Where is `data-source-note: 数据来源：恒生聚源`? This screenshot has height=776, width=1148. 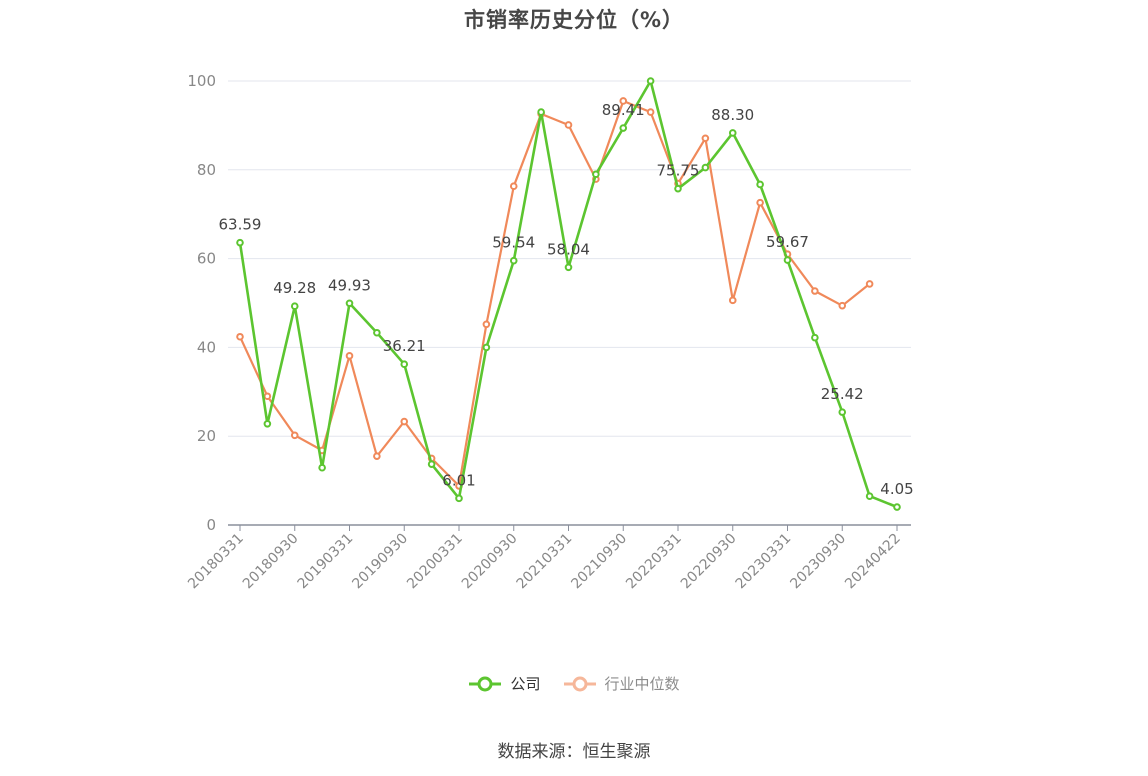 data-source-note: 数据来源：恒生聚源 is located at coordinates (574, 752).